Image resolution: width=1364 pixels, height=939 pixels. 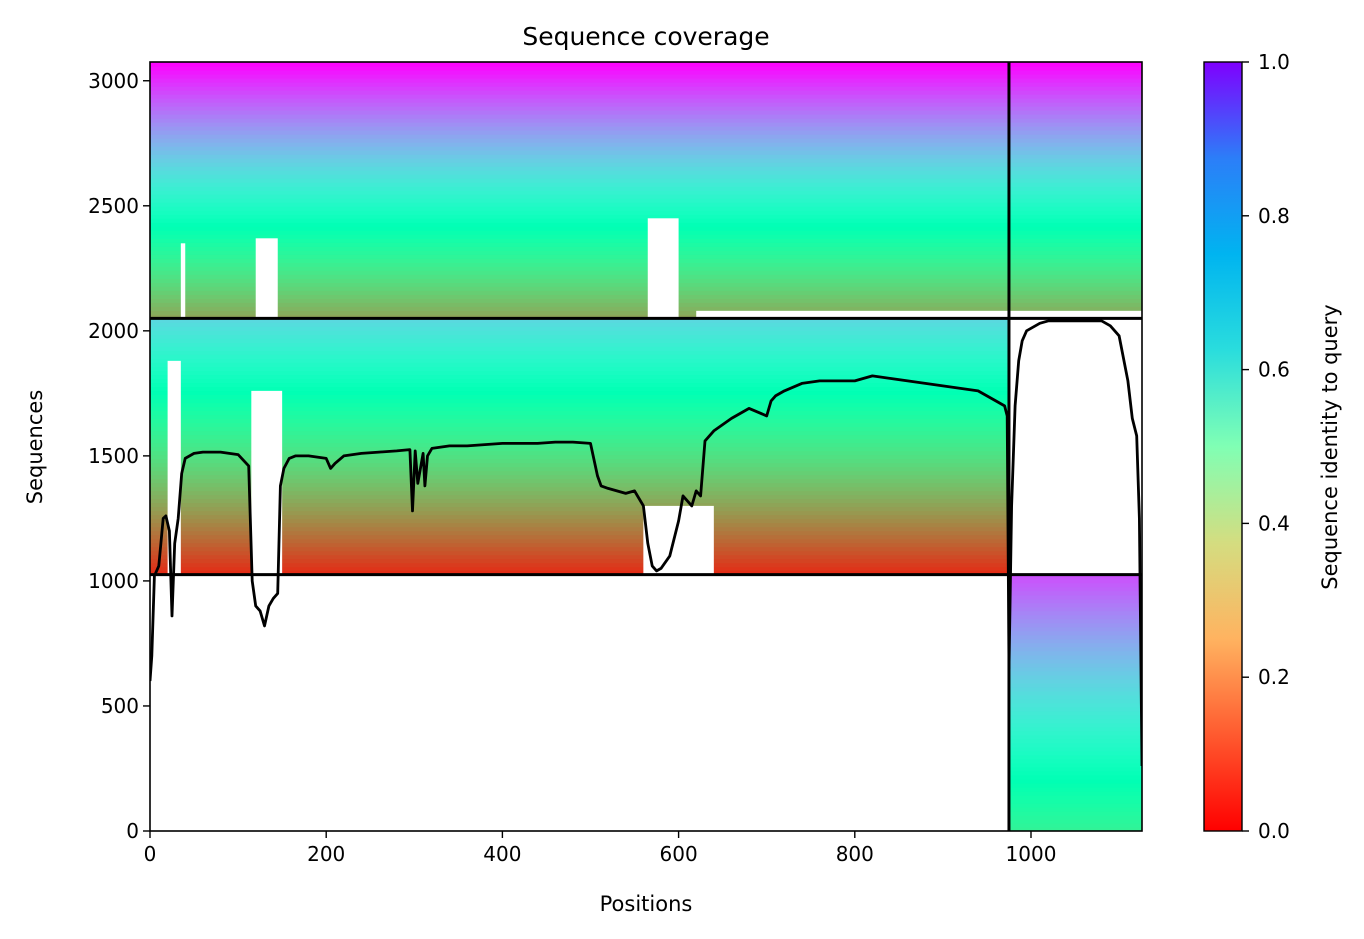 I want to click on x-tick-label: 600, so click(x=679, y=854).